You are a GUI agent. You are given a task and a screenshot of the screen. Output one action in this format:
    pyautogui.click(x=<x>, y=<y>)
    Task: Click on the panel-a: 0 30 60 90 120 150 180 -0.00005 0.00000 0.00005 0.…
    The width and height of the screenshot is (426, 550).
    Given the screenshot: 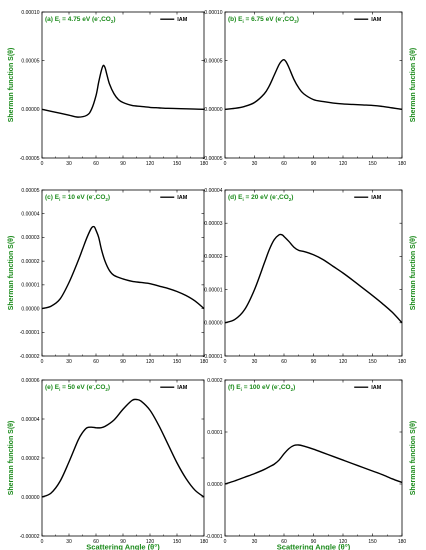 What is the action you would take?
    pyautogui.click(x=108, y=88)
    